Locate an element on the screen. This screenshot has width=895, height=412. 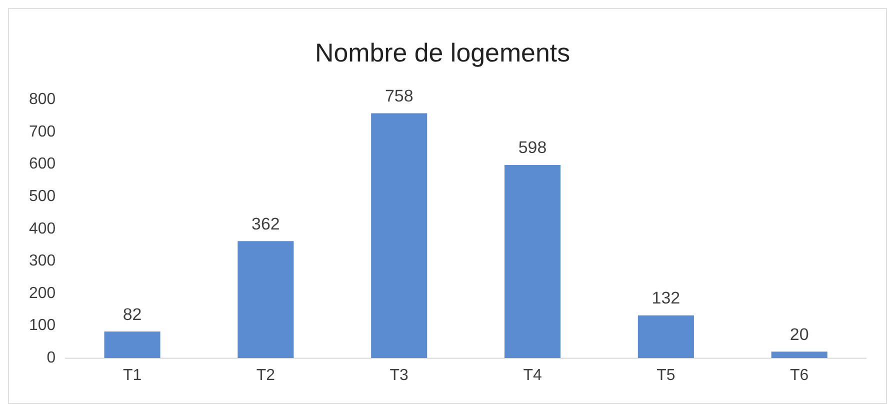
data-label: 598 is located at coordinates (532, 148).